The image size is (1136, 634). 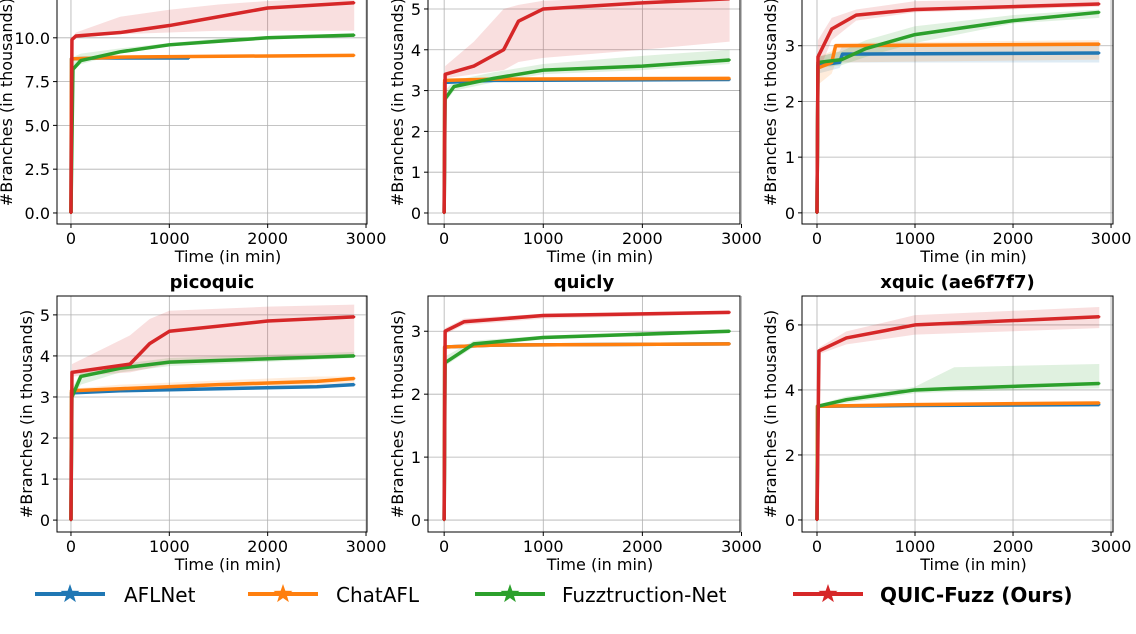 I want to click on series-line-fuzztructionnet, so click(x=212, y=123).